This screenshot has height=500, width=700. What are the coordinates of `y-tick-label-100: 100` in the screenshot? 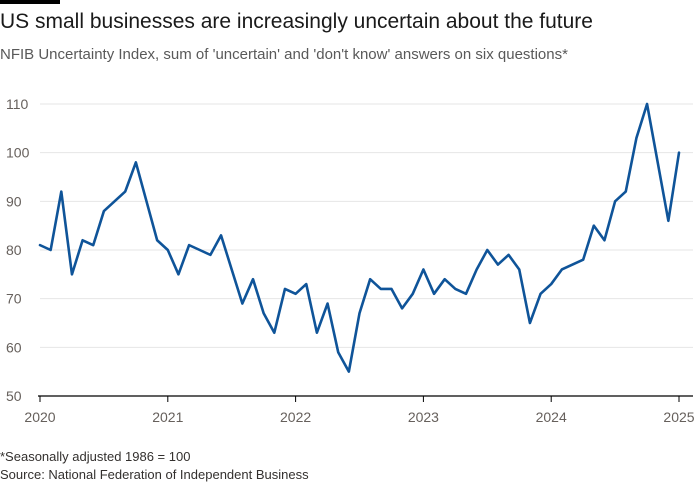 It's located at (18, 153).